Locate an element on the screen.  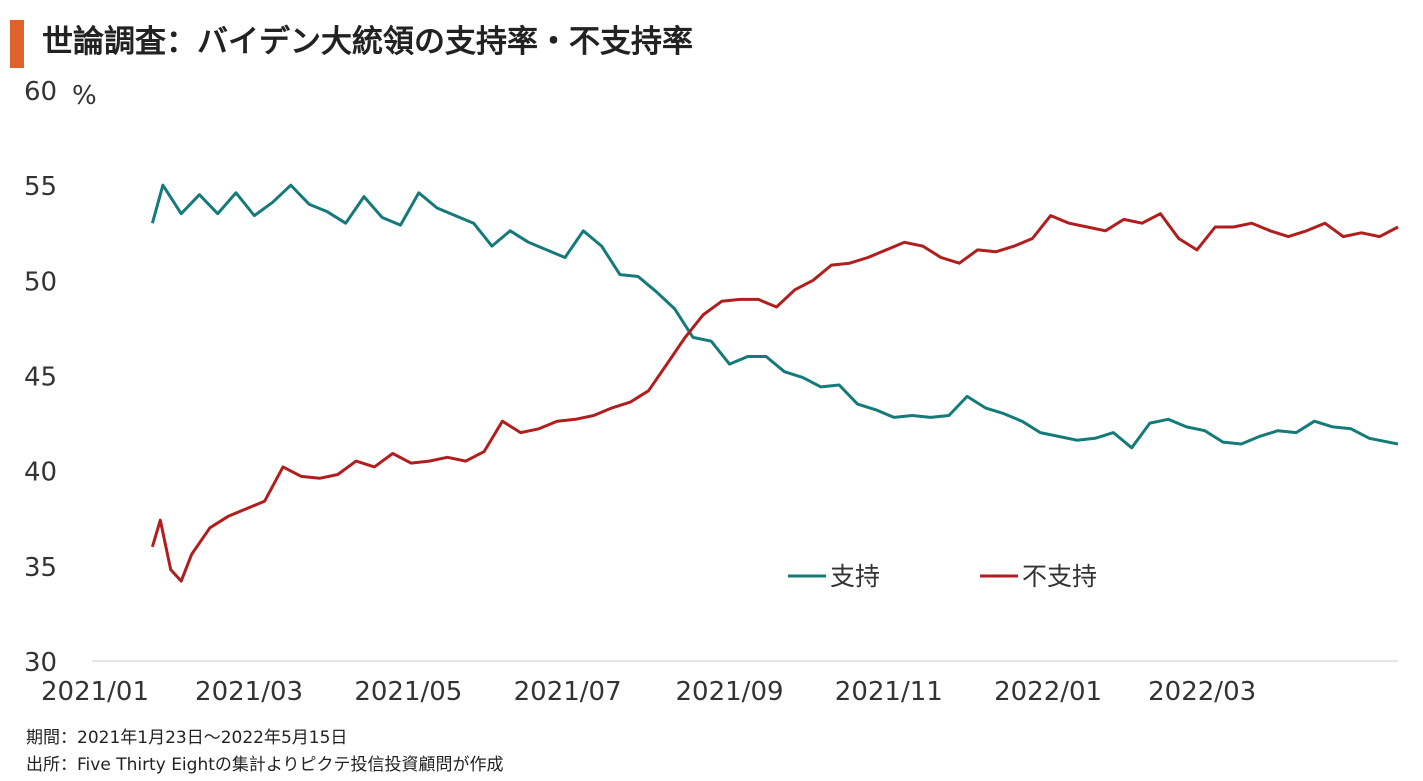
chart-title: 世論調査：バイデン大統領の支持率・不支持率 is located at coordinates (367, 42).